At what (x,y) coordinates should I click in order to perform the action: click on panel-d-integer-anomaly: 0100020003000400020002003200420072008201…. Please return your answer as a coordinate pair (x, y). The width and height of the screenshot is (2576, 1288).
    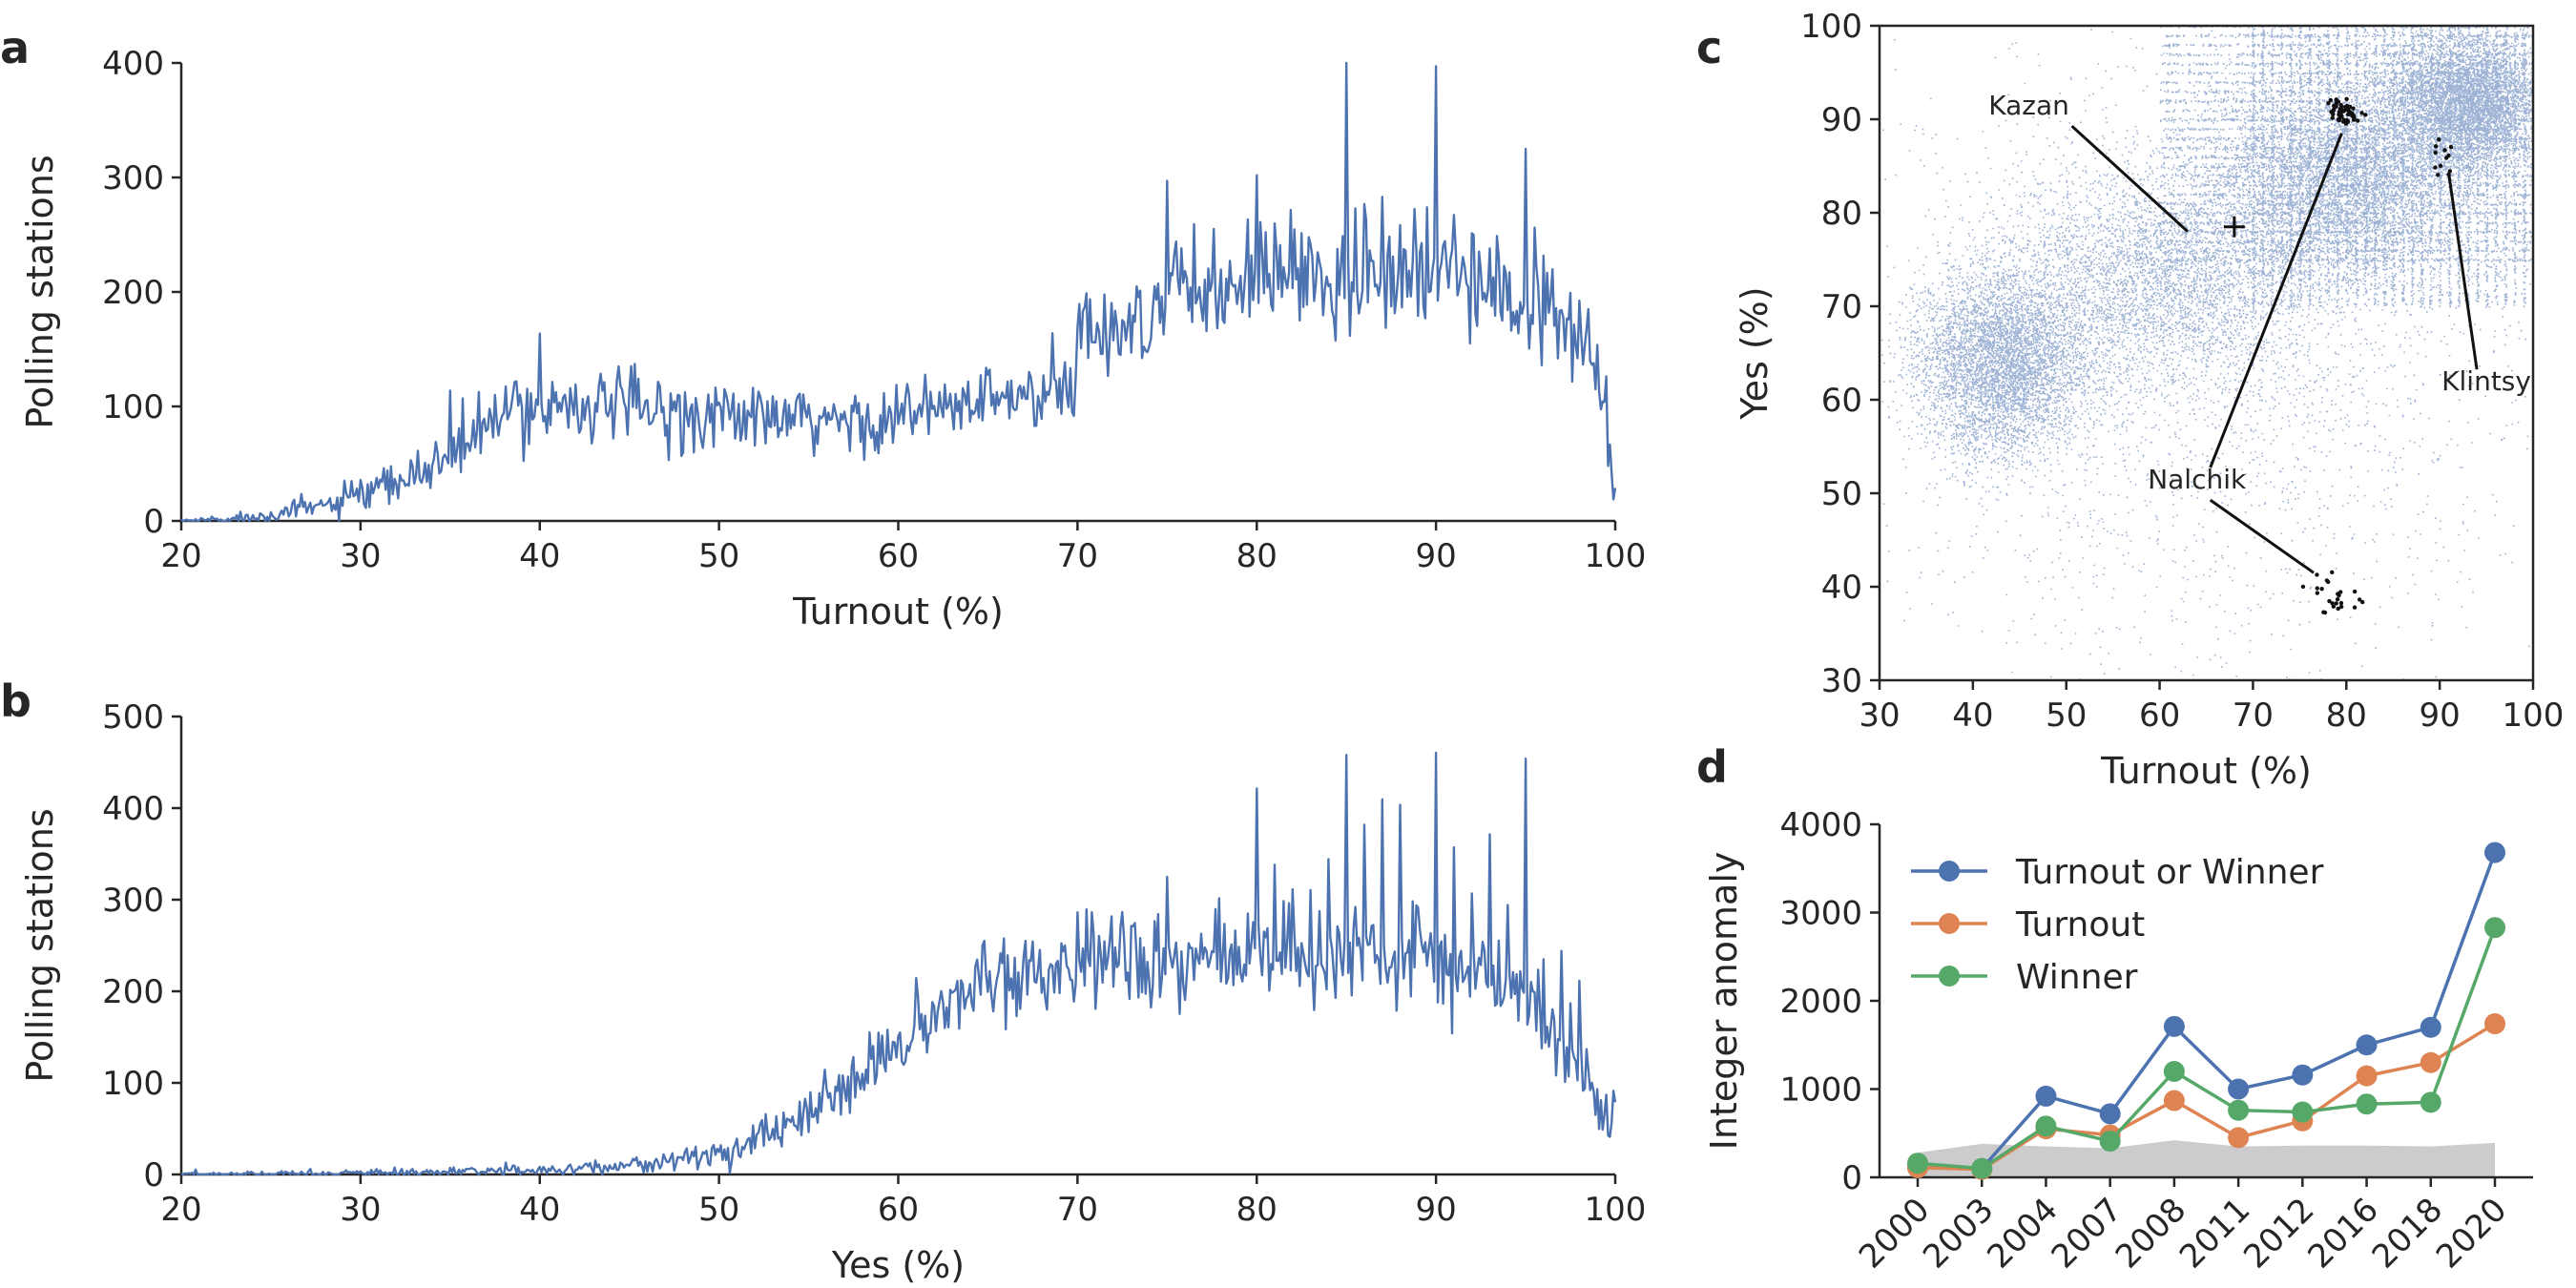
    Looking at the image, I should click on (2118, 1041).